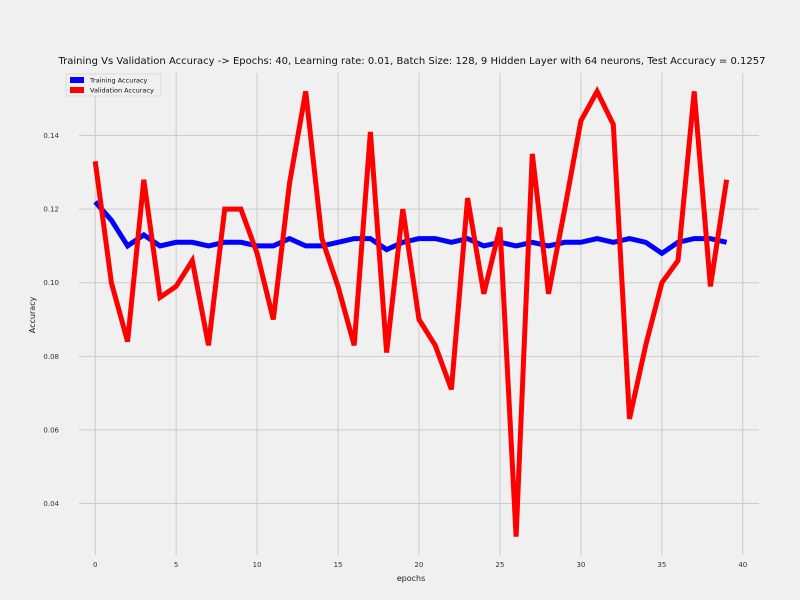 This screenshot has height=600, width=800. I want to click on y-axis-label: Accuracy, so click(32, 314).